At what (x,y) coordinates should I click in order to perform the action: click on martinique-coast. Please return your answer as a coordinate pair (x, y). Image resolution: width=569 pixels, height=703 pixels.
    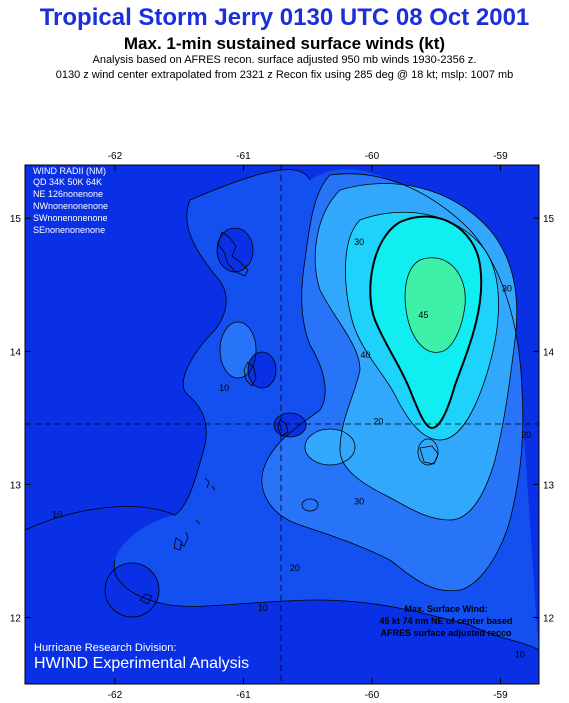
    Looking at the image, I should click on (233, 254).